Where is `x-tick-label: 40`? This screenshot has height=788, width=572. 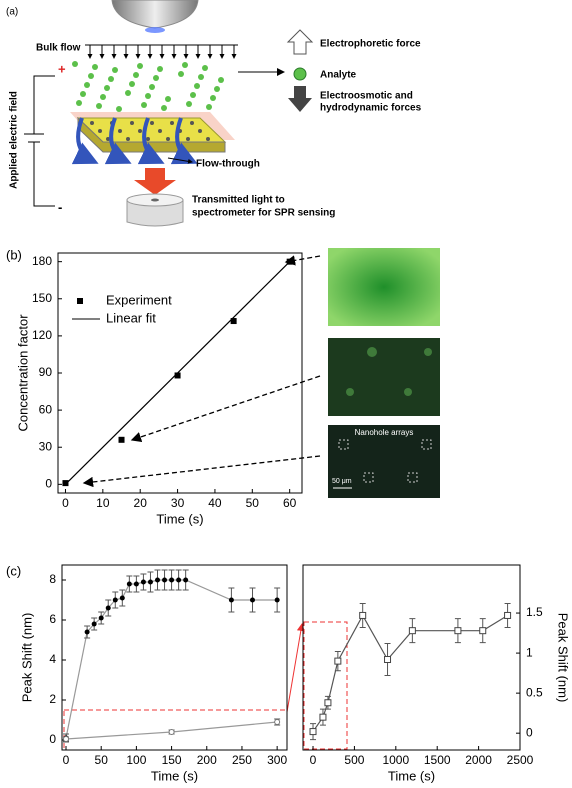 x-tick-label: 40 is located at coordinates (215, 503).